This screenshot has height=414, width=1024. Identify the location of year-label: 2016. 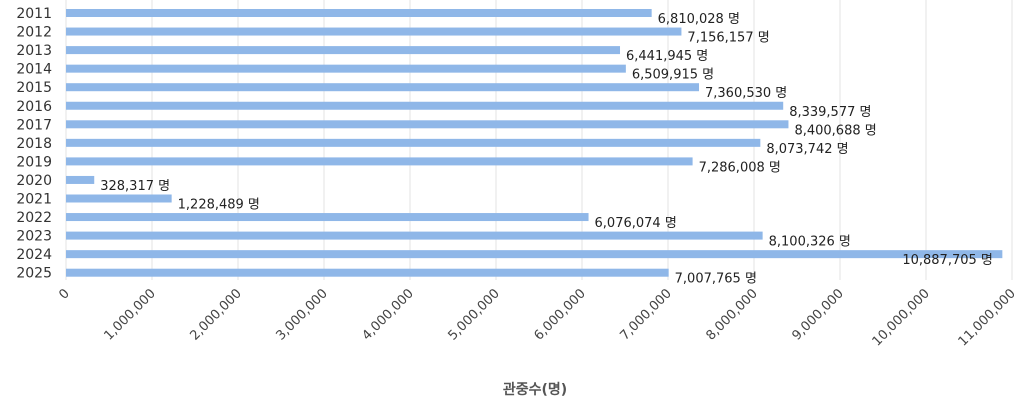
(34, 107).